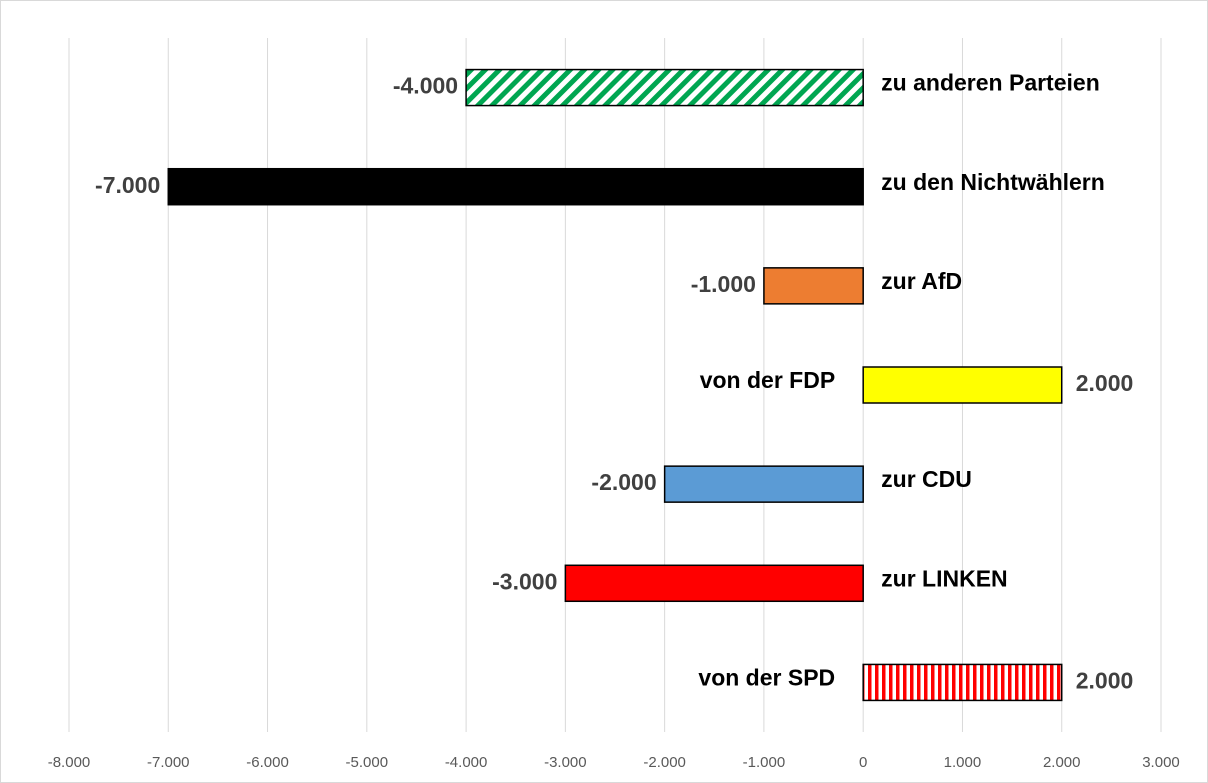 The width and height of the screenshot is (1208, 783). I want to click on category-label: von der SPD, so click(766, 678).